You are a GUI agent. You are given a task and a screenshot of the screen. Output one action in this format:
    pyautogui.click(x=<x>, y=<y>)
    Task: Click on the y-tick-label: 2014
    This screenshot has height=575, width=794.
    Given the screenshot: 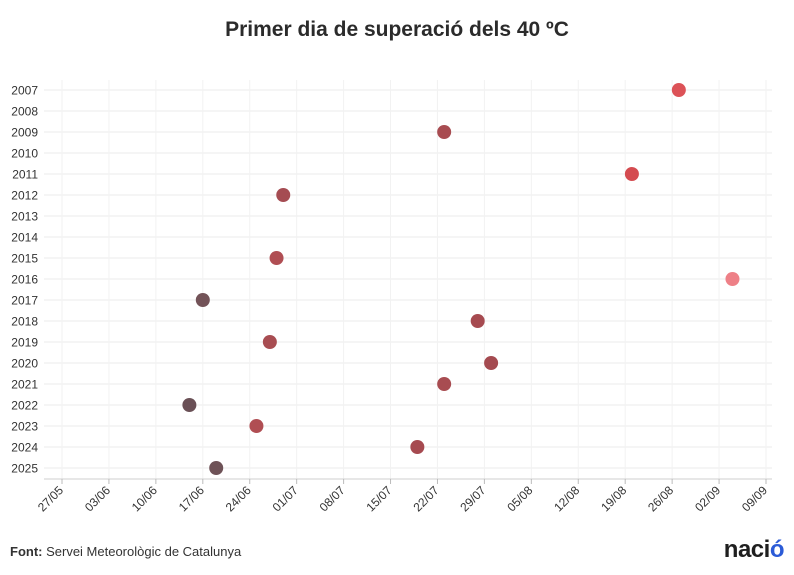 What is the action you would take?
    pyautogui.click(x=24, y=238)
    